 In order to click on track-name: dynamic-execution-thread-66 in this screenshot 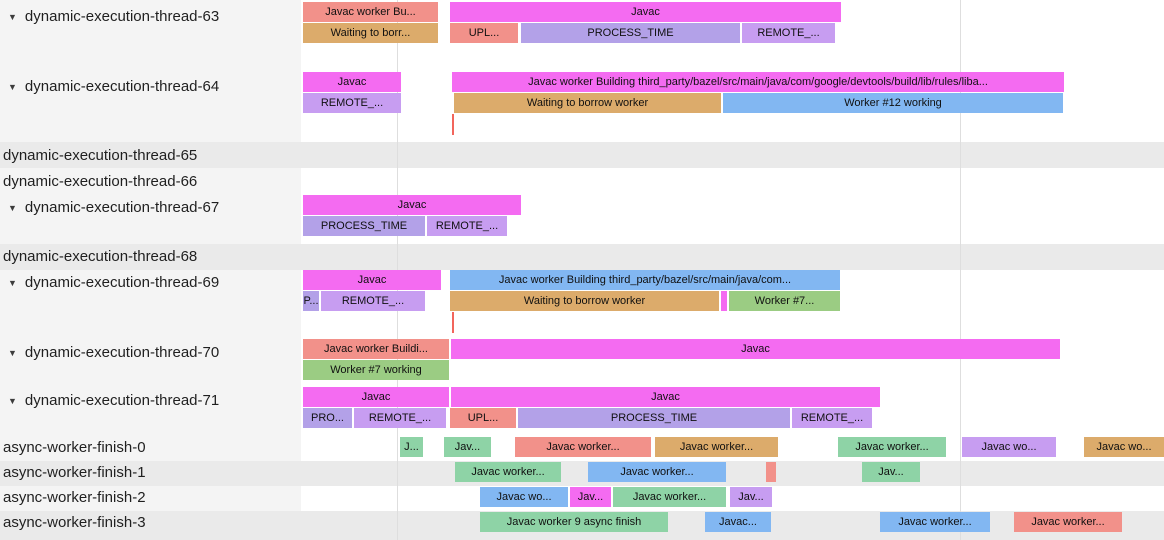, I will do `click(100, 181)`.